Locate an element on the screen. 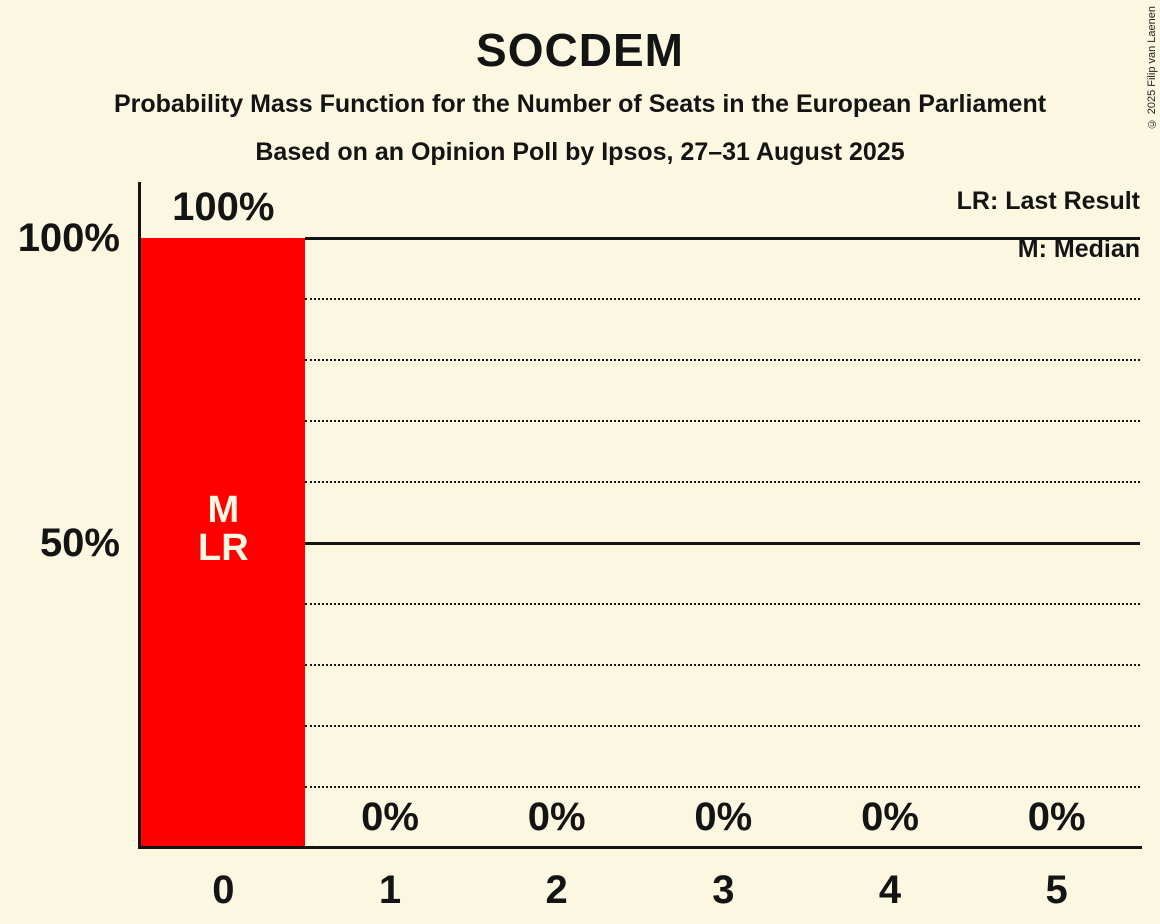  x-axis-tick-4: 4 is located at coordinates (890, 890).